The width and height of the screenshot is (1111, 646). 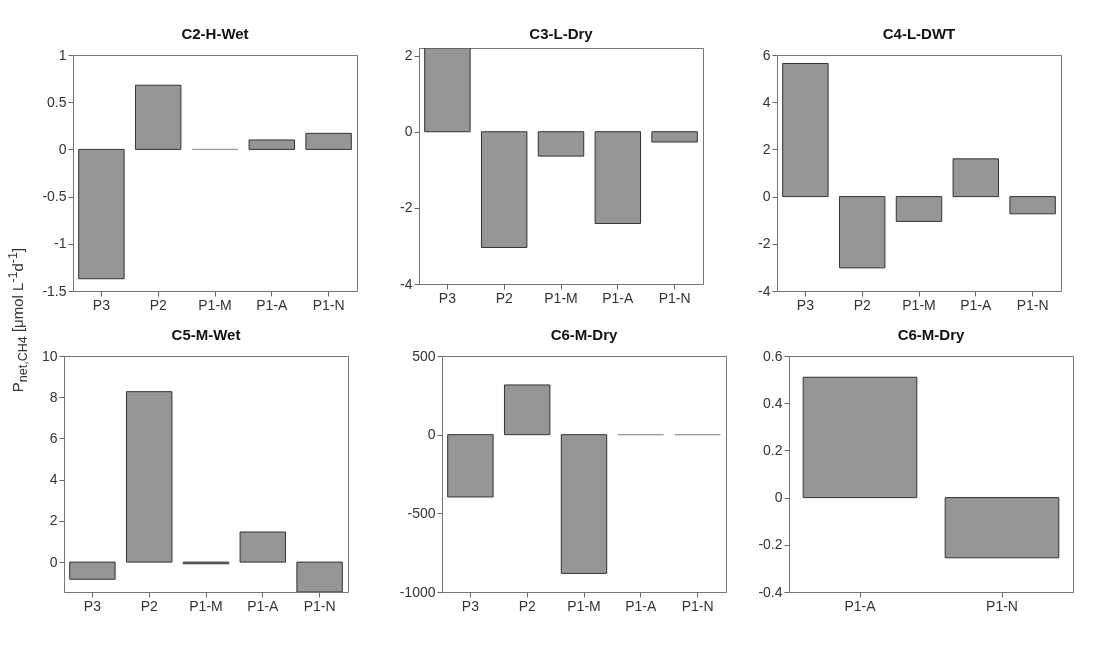 I want to click on y-tick-label: 0.5, so click(x=57, y=101).